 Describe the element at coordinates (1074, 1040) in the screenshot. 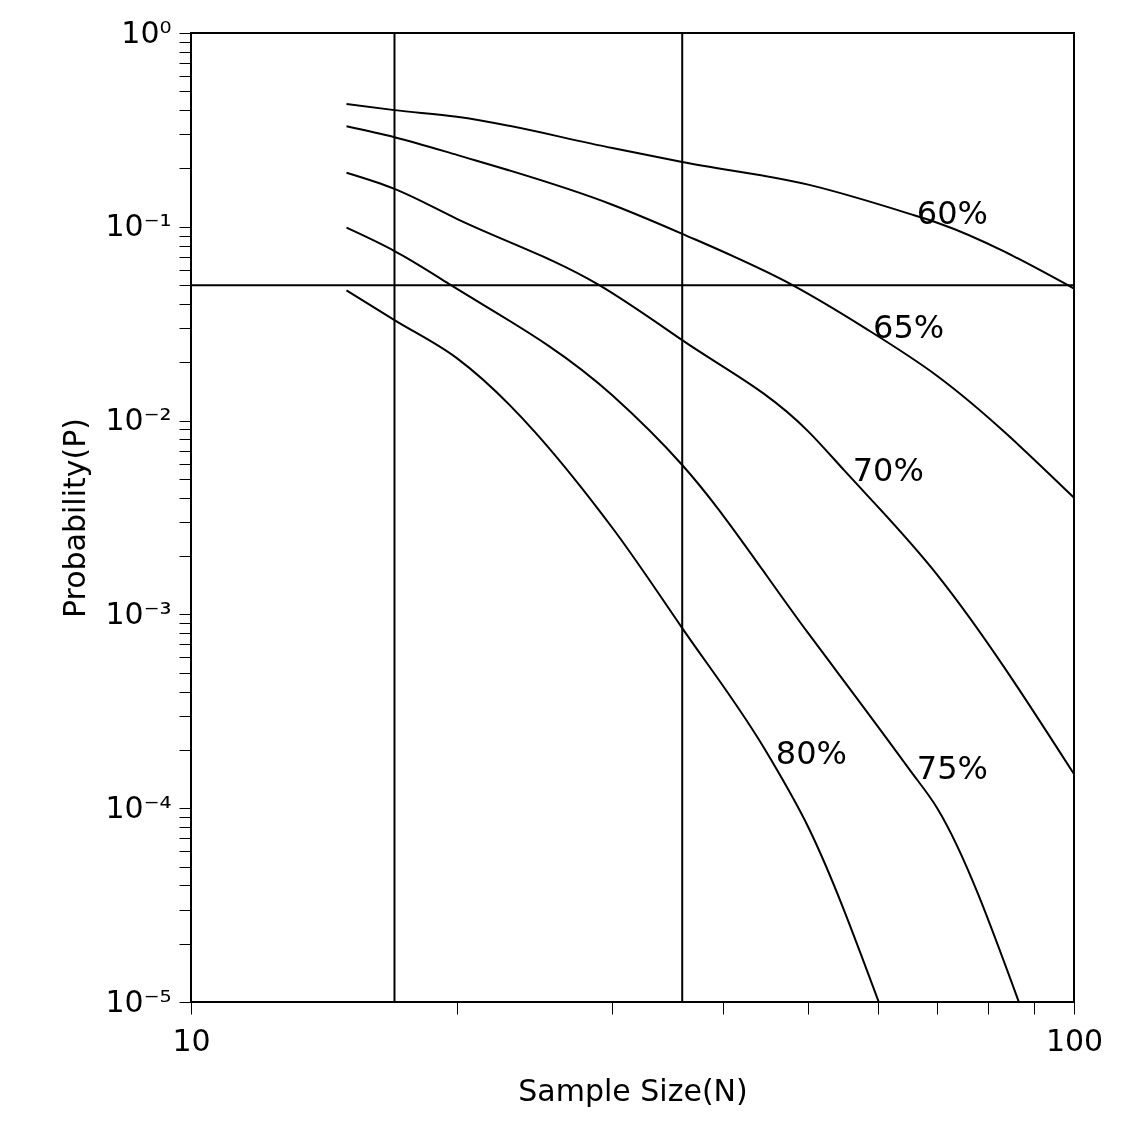

I see `x-tick-label: 100` at that location.